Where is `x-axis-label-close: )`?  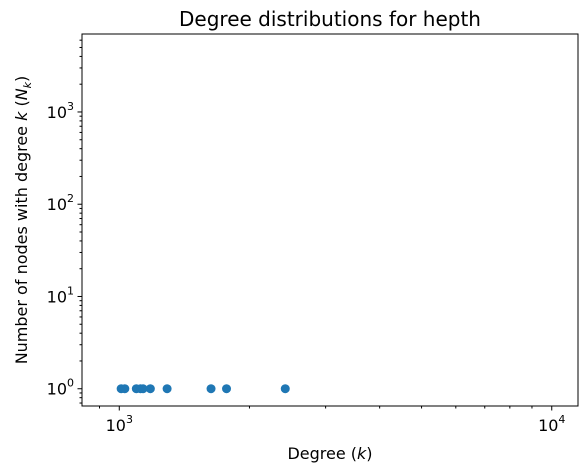 x-axis-label-close: ) is located at coordinates (369, 453).